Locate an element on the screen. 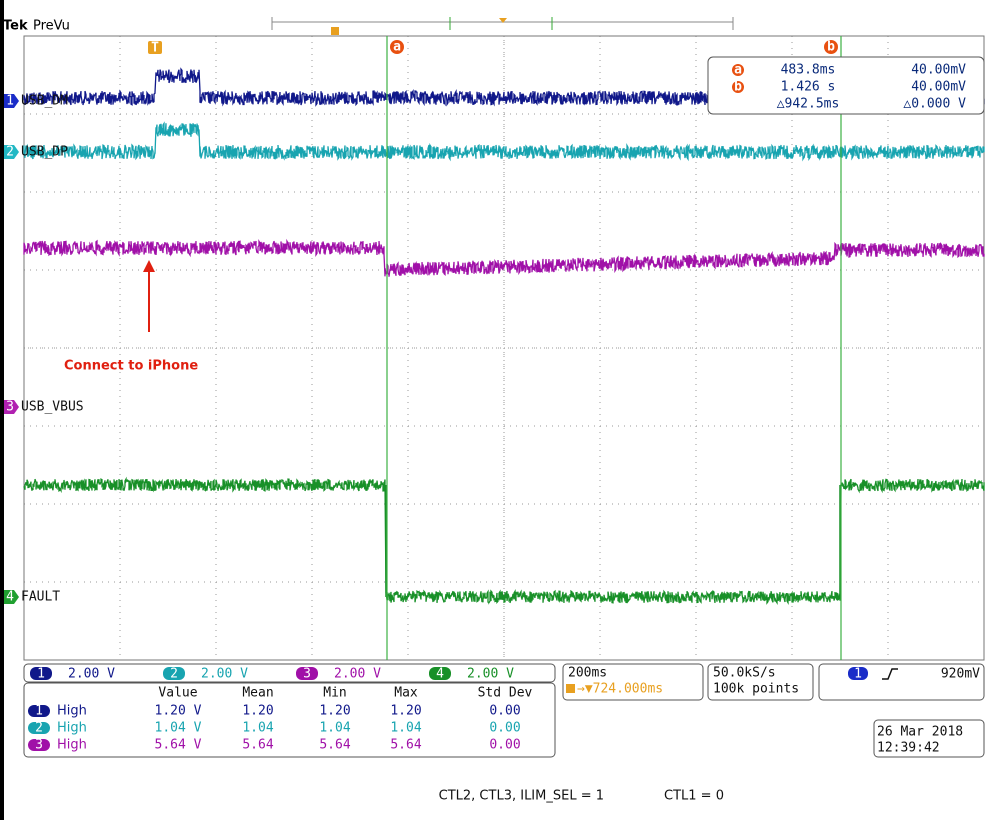 The width and height of the screenshot is (990, 820). datetime-panel is located at coordinates (929, 738).